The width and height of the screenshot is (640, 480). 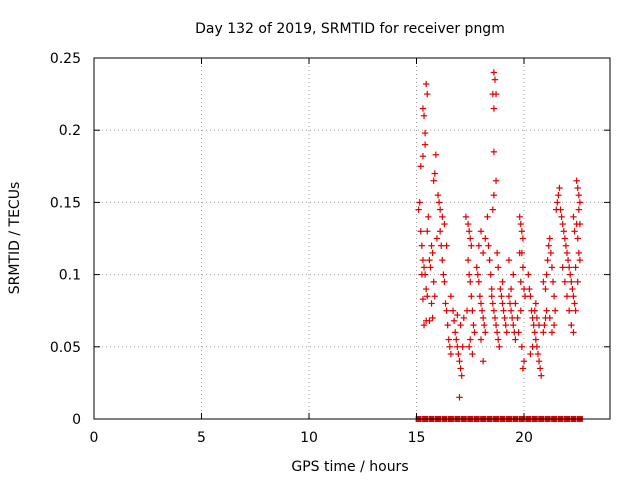 I want to click on y-tick-labels: 0 0.05 0.1 0.15 0.2 0.25, so click(x=65, y=239).